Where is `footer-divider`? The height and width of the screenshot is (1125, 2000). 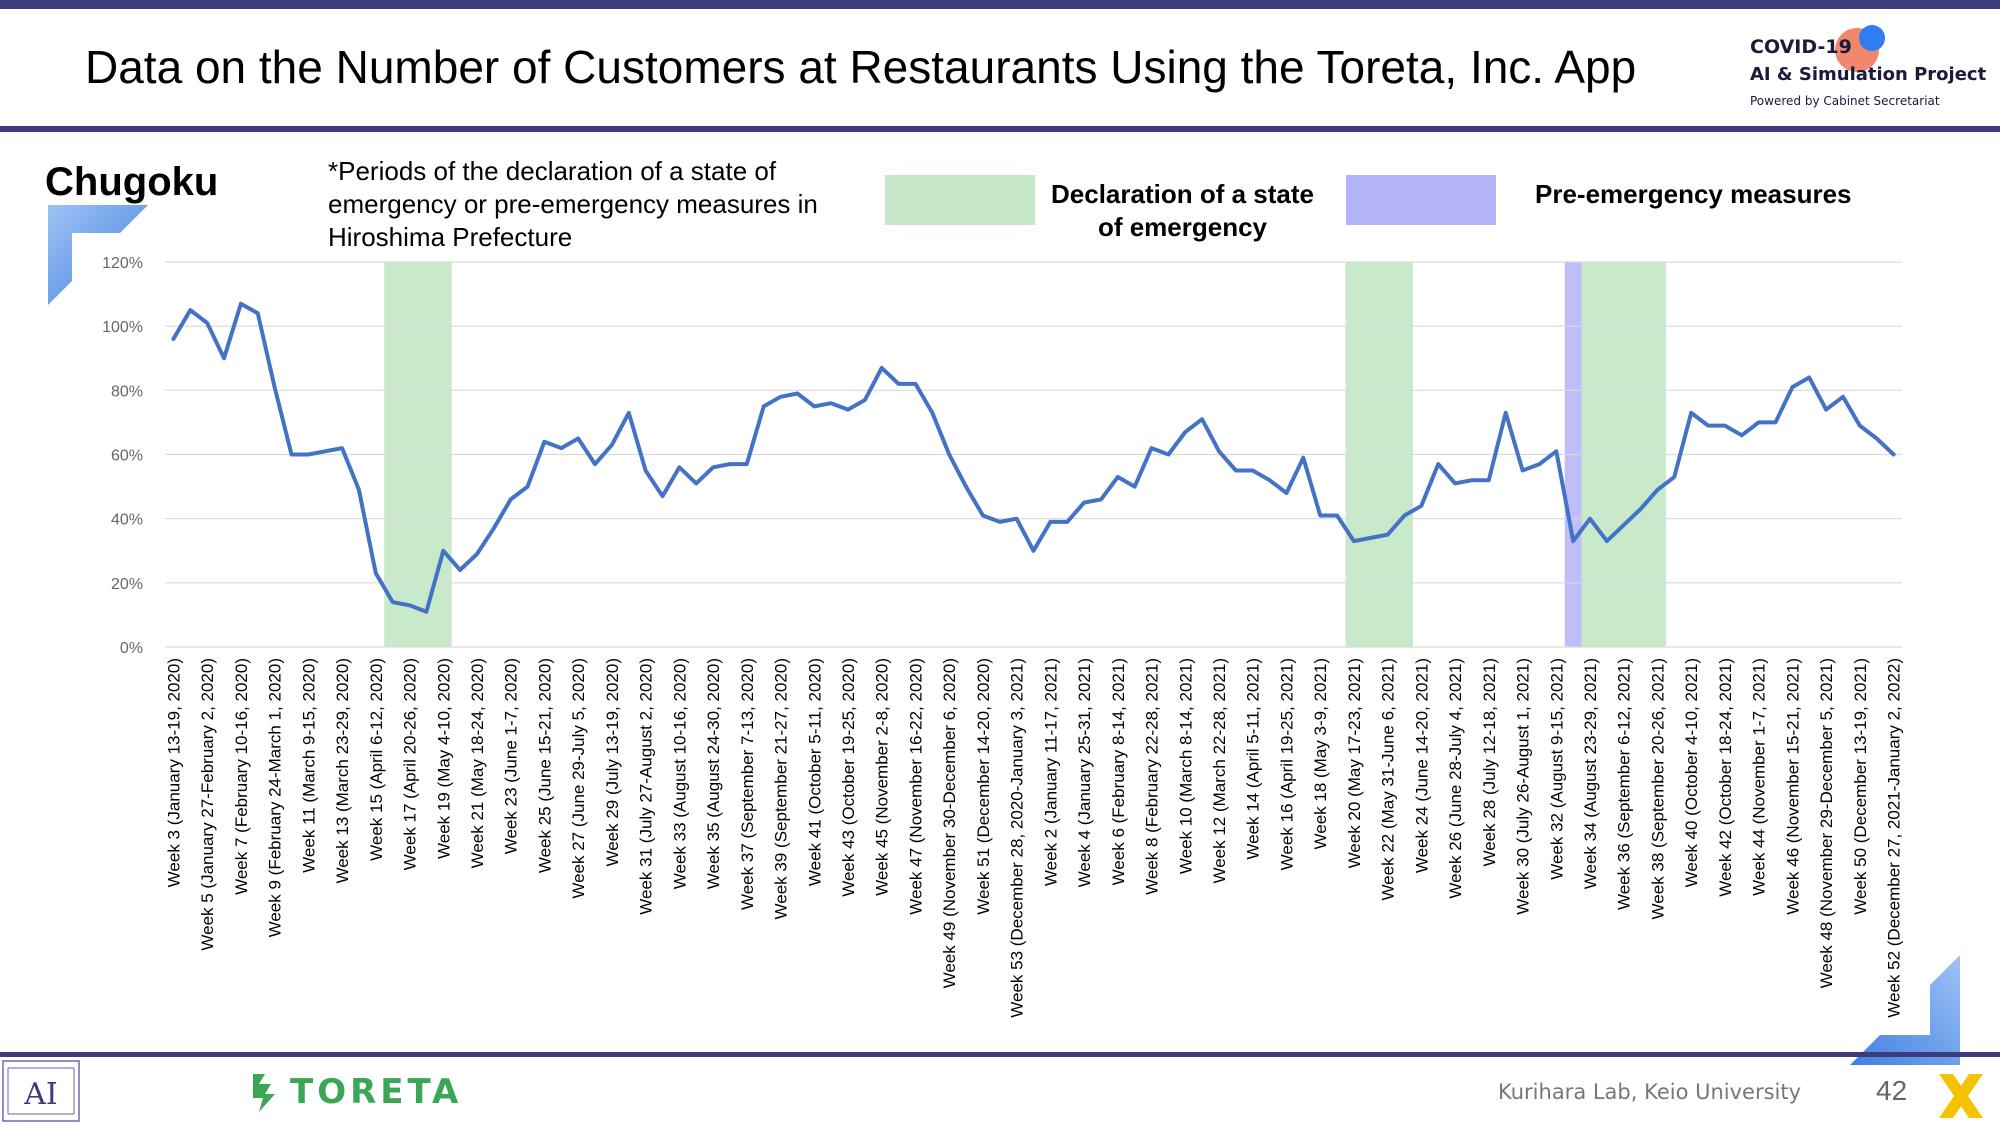 footer-divider is located at coordinates (1000, 1054).